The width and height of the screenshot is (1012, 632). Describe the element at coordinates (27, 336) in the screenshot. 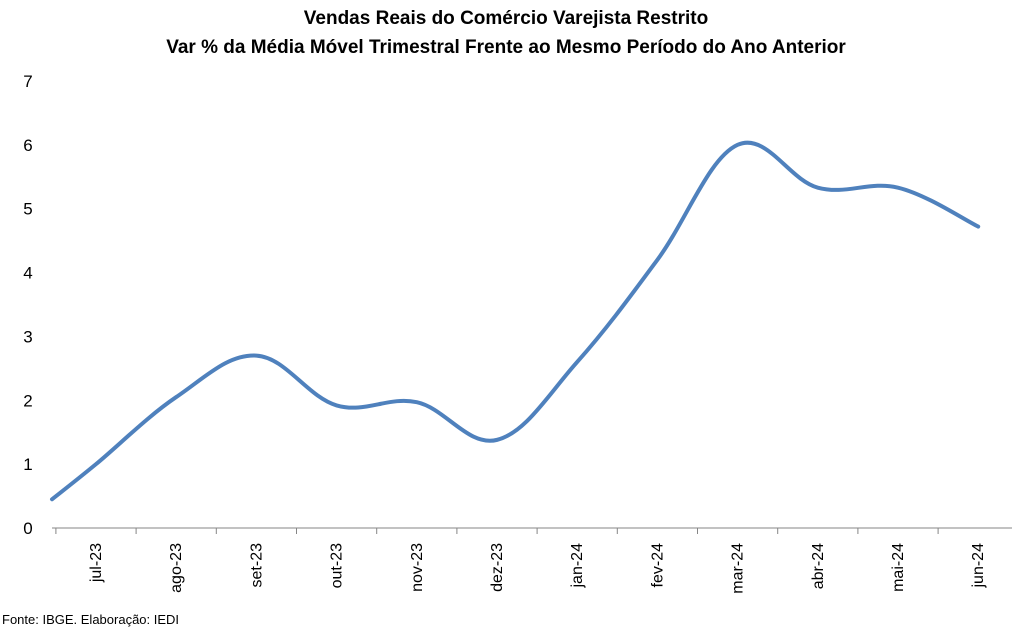

I see `y-tick-label: 3` at that location.